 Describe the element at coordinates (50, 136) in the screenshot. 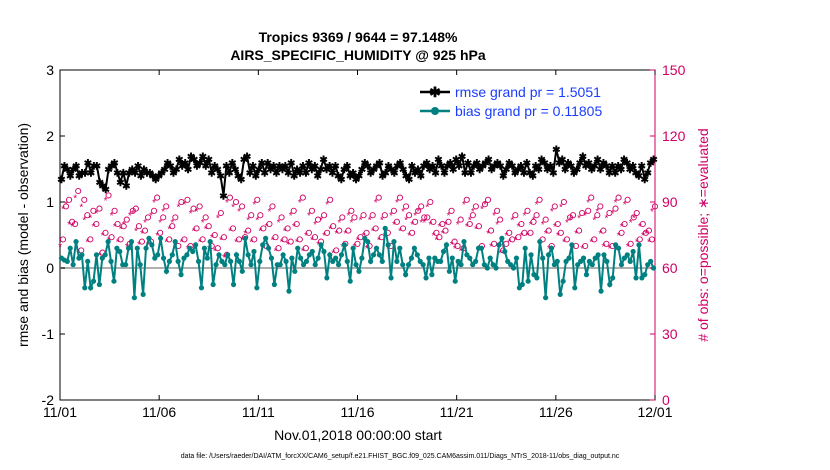

I see `y-left-tick-label: 2` at that location.